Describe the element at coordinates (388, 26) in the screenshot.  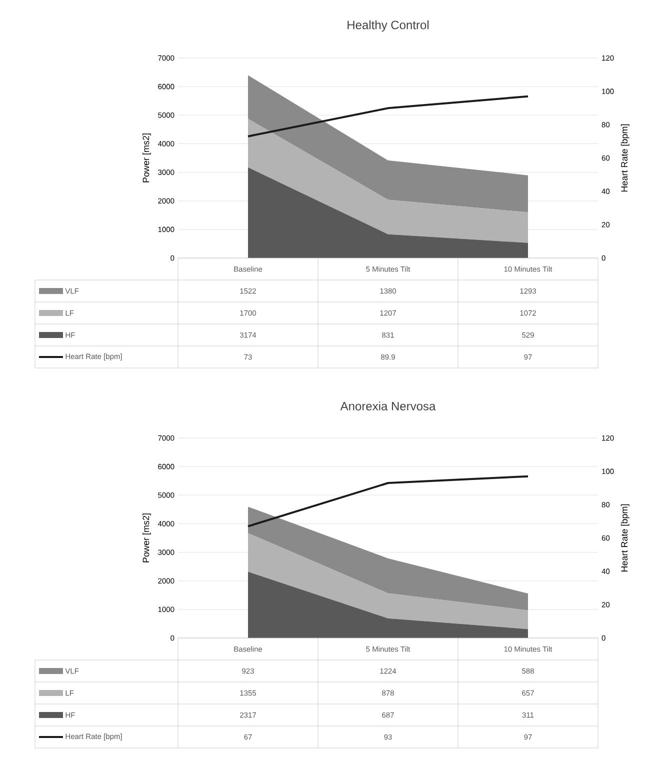
I see `chart-title: Healthy Control` at that location.